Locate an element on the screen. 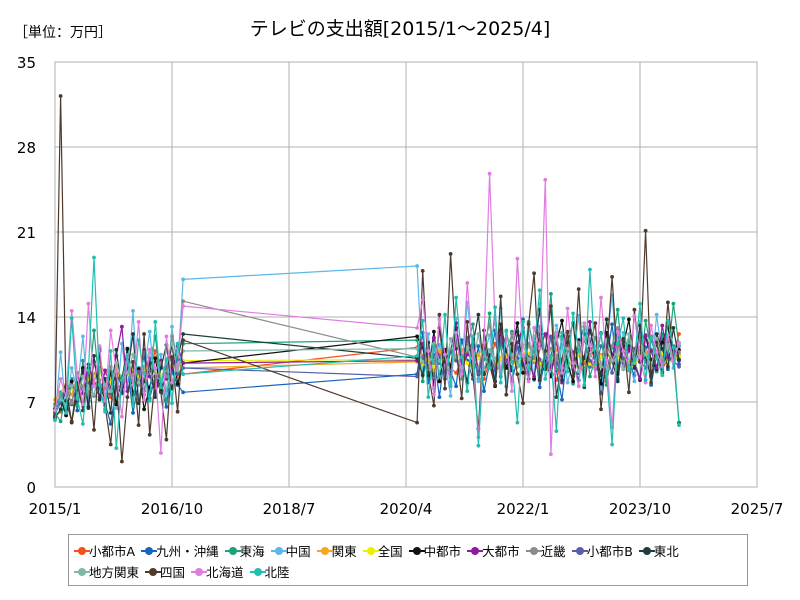 This screenshot has height=600, width=800. legend-item: 中国 is located at coordinates (290, 550).